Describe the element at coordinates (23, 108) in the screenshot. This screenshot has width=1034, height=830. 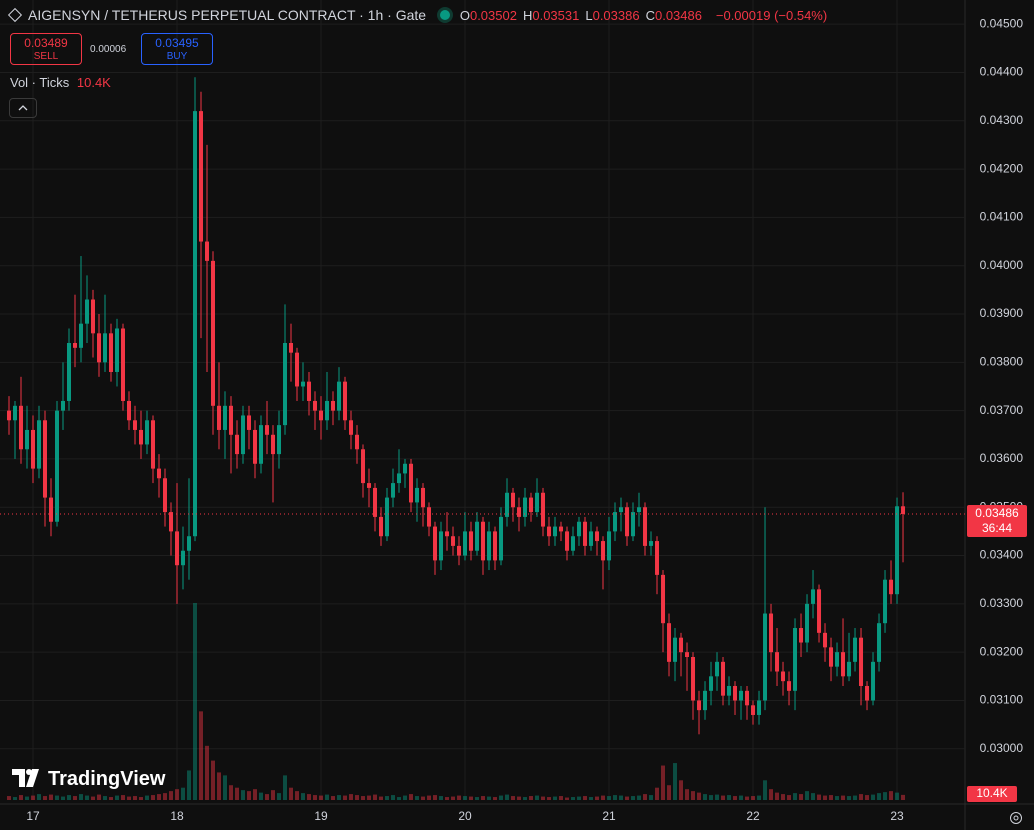
I see `collapse-button` at that location.